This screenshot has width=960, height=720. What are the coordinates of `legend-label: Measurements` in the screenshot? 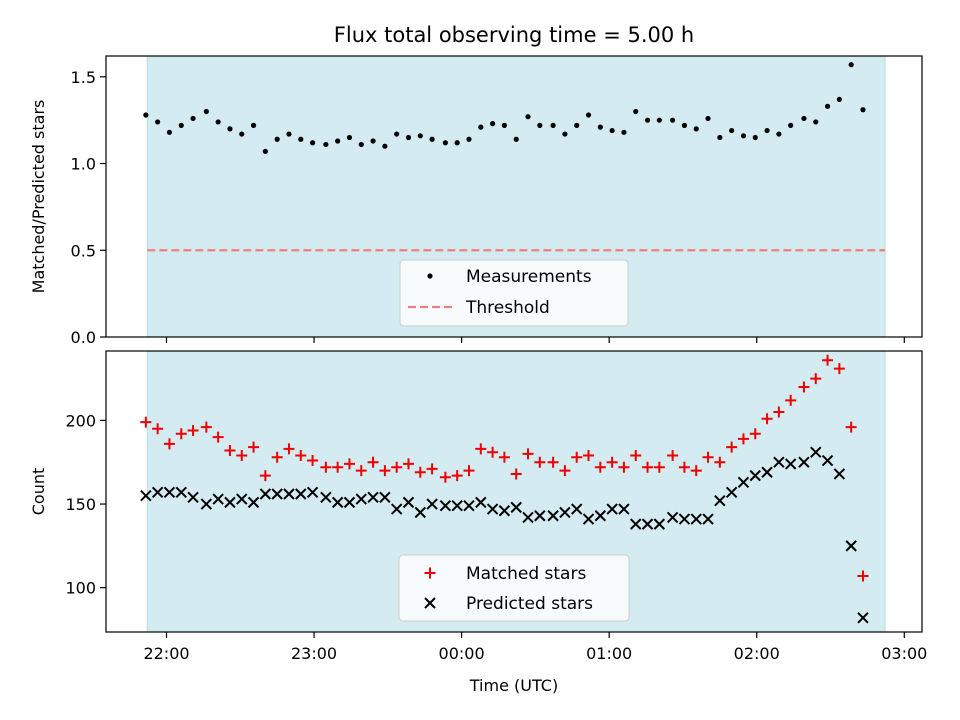 It's located at (529, 277).